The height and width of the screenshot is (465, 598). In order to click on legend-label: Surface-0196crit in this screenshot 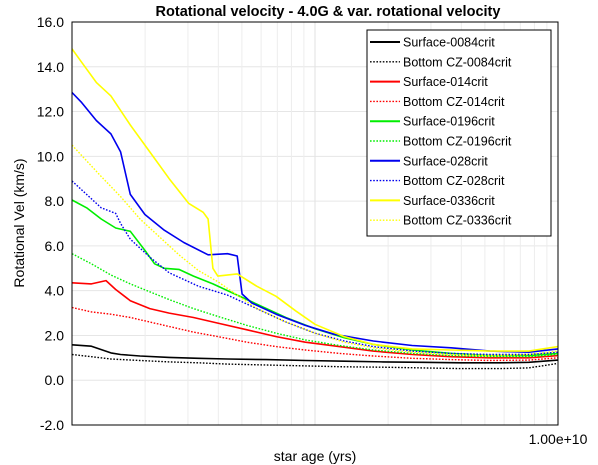, I will do `click(449, 122)`.